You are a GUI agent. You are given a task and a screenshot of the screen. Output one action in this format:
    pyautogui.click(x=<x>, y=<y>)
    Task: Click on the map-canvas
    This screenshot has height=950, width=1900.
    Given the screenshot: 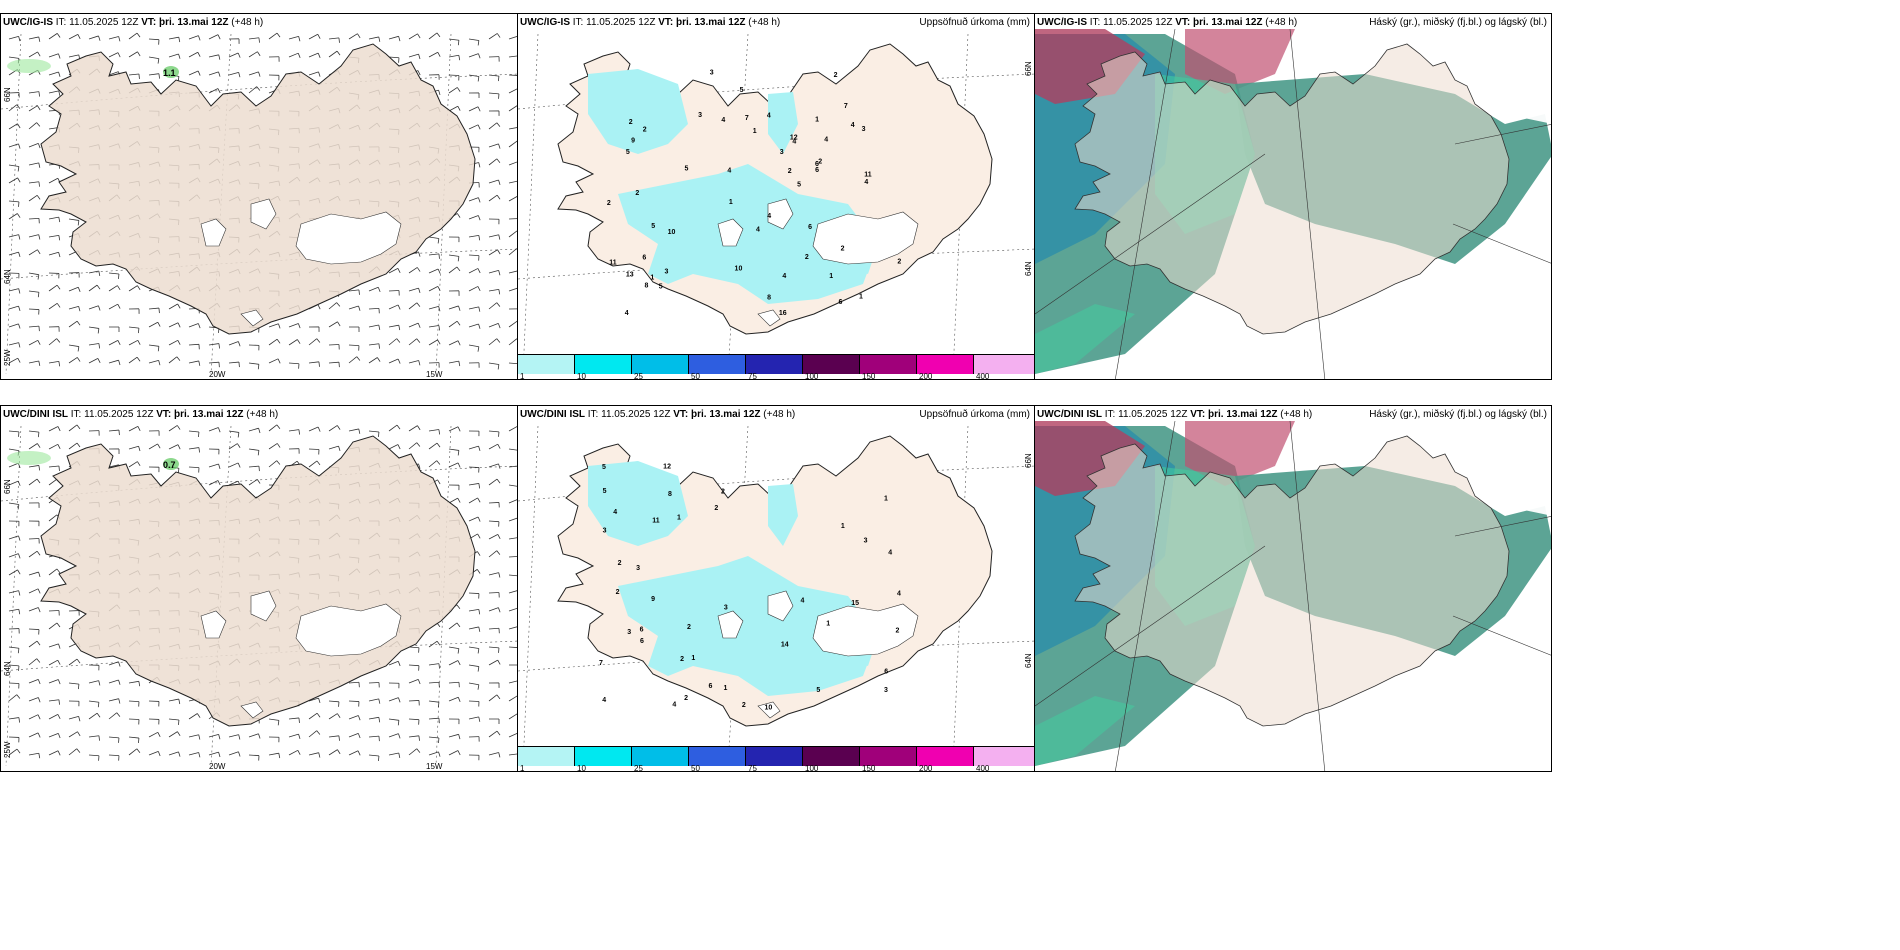 What is the action you would take?
    pyautogui.click(x=259, y=595)
    